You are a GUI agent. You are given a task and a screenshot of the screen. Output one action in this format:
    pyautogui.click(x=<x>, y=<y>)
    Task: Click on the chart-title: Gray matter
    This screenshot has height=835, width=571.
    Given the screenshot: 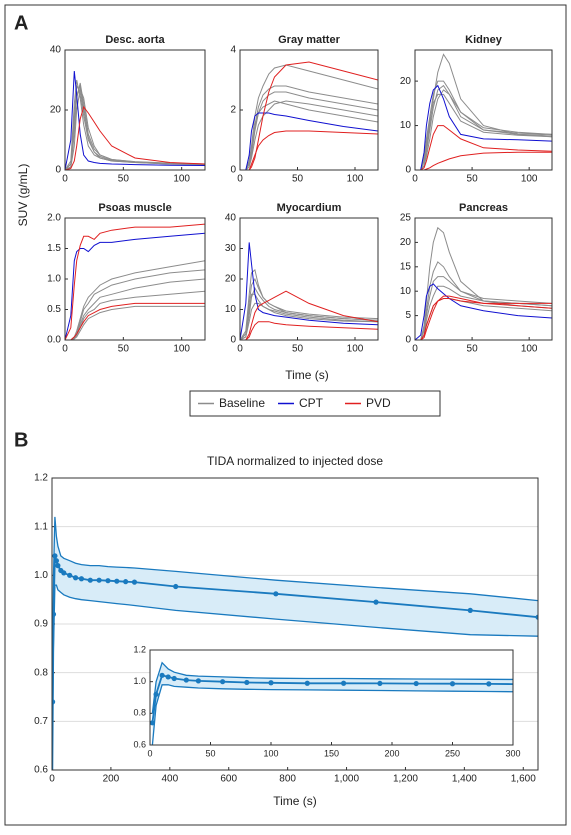 What is the action you would take?
    pyautogui.click(x=309, y=40)
    